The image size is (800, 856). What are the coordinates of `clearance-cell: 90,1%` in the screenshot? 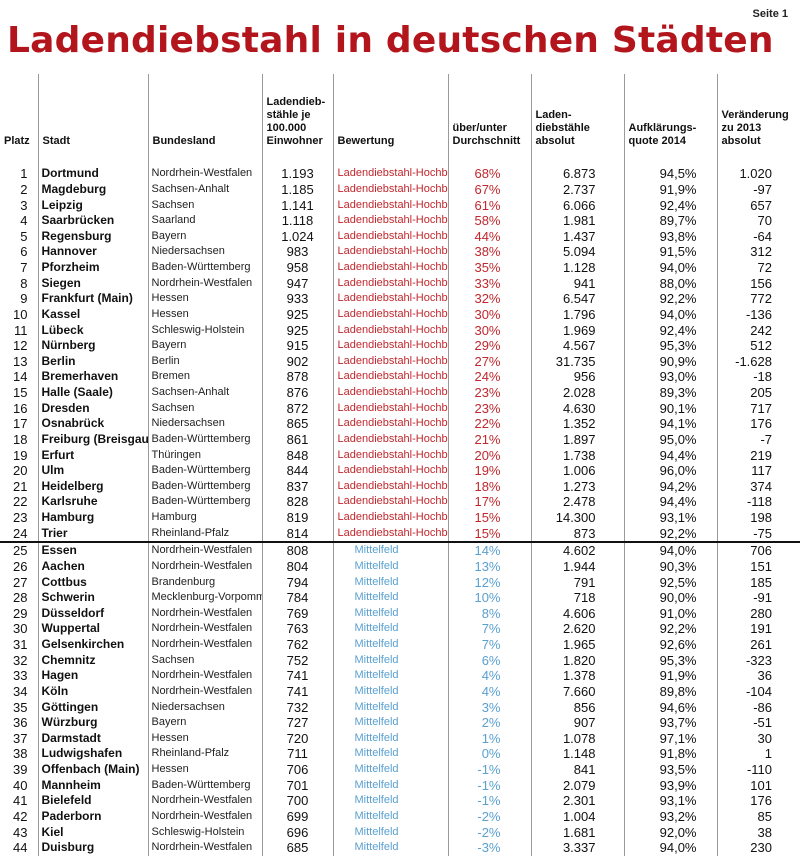 It's located at (670, 408).